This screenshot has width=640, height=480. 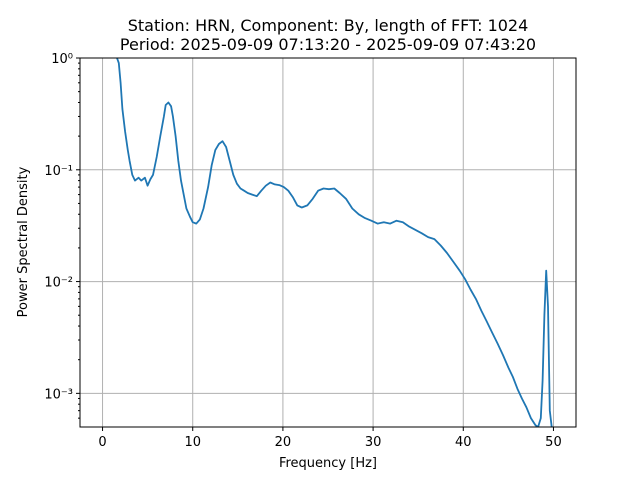 What do you see at coordinates (58, 283) in the screenshot?
I see `y-tick-label: 10⁻²` at bounding box center [58, 283].